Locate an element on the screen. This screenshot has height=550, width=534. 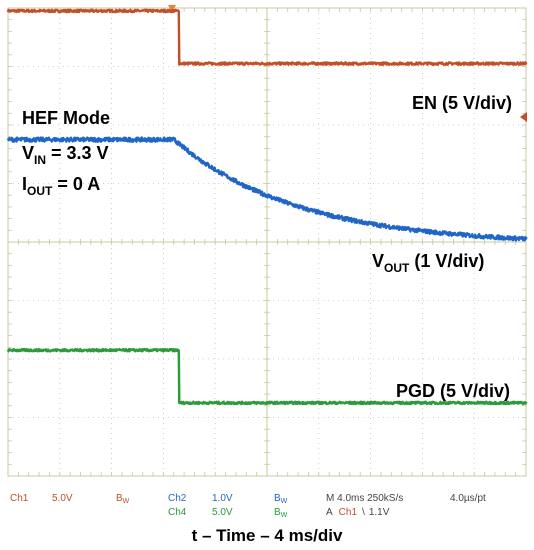
vin-label: VIN = 3.3 V is located at coordinates (65, 155).